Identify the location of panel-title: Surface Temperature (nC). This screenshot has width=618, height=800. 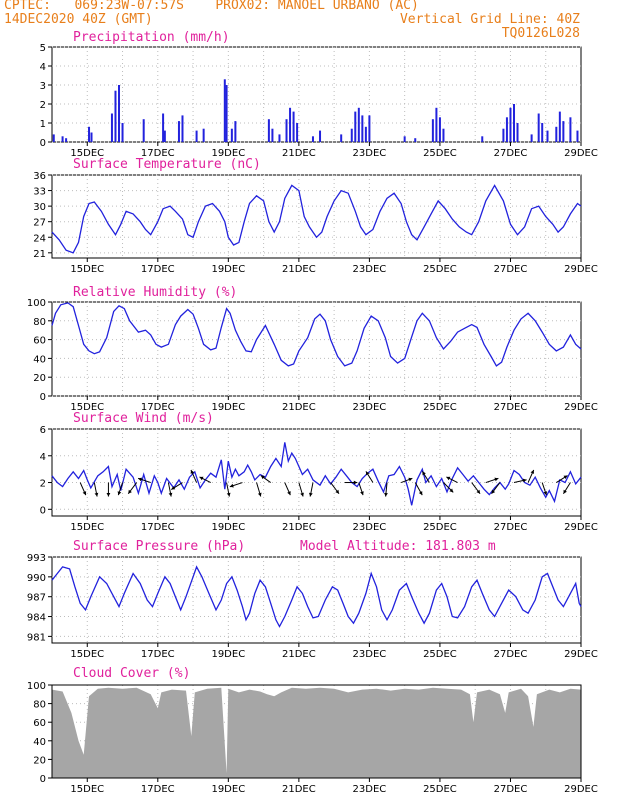
(167, 164).